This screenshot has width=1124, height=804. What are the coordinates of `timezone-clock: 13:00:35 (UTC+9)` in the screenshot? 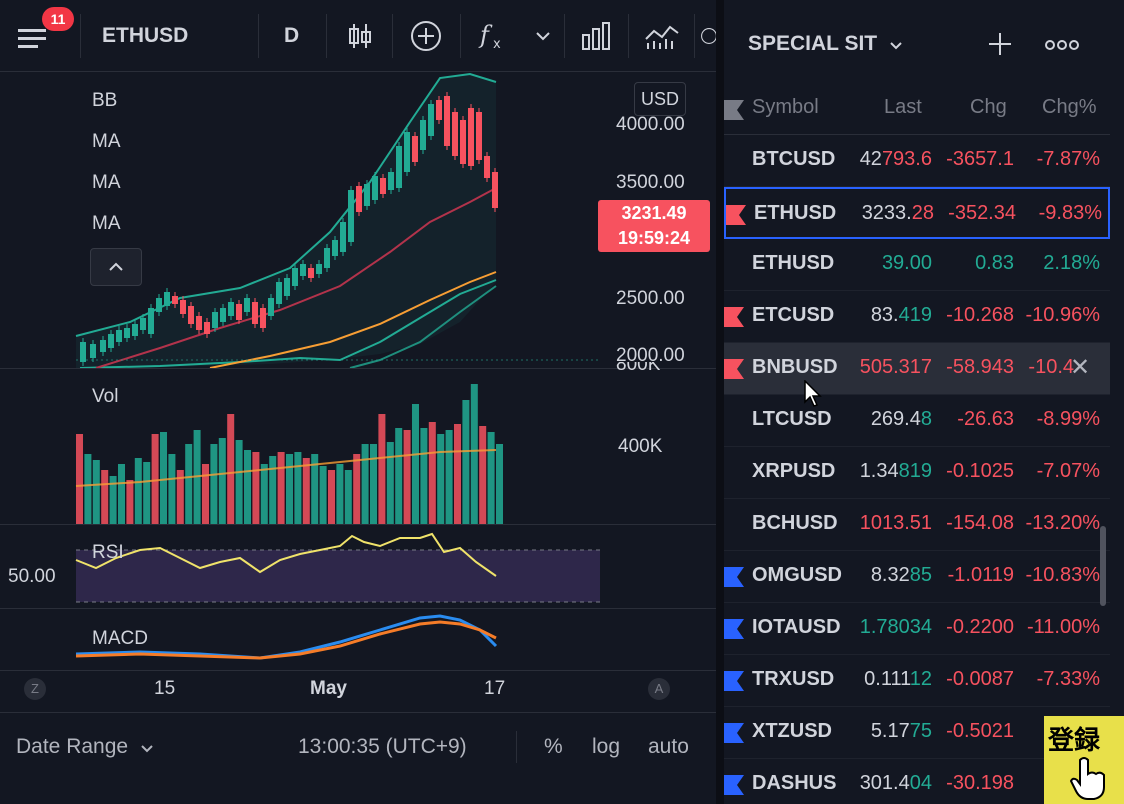 It's located at (382, 746).